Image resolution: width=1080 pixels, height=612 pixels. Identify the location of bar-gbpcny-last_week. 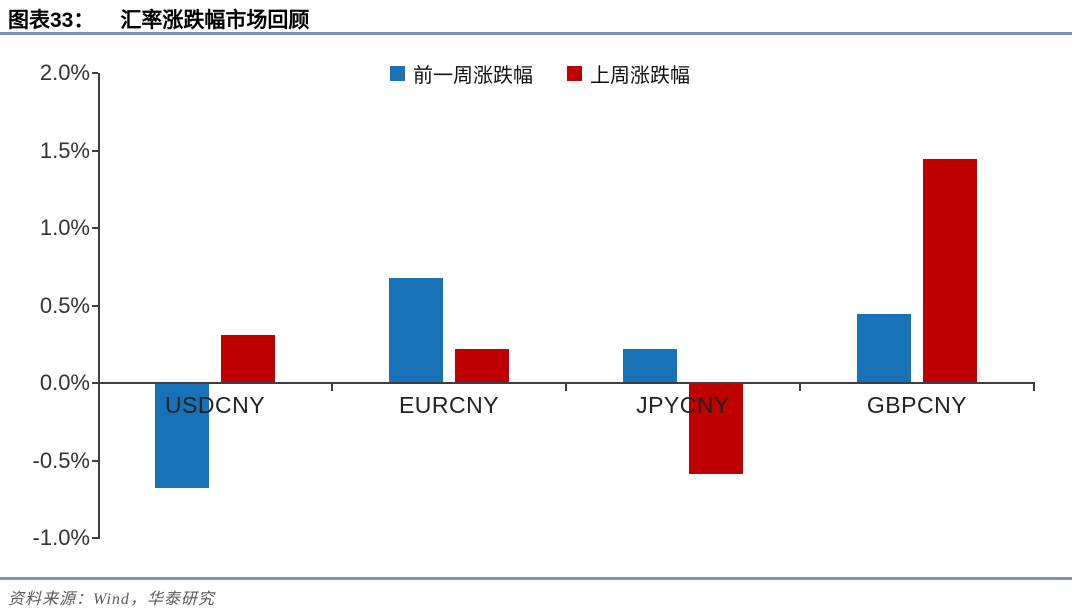
(950, 270).